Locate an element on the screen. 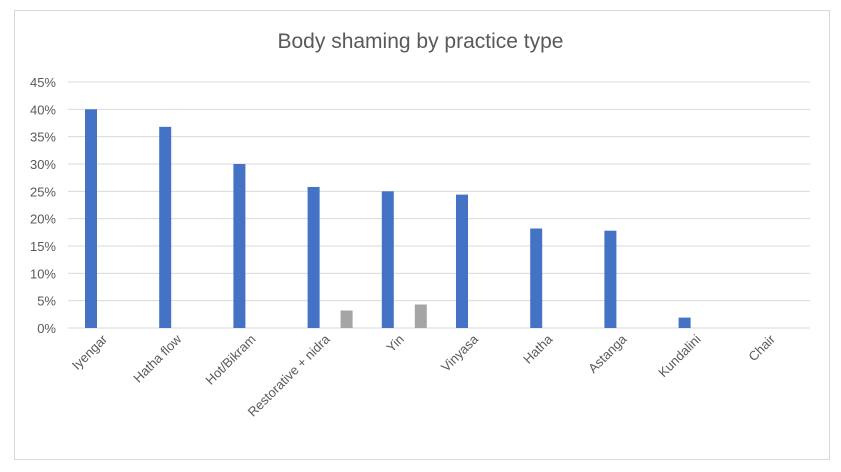 The height and width of the screenshot is (472, 841). y-tick-label: 15% is located at coordinates (43, 246).